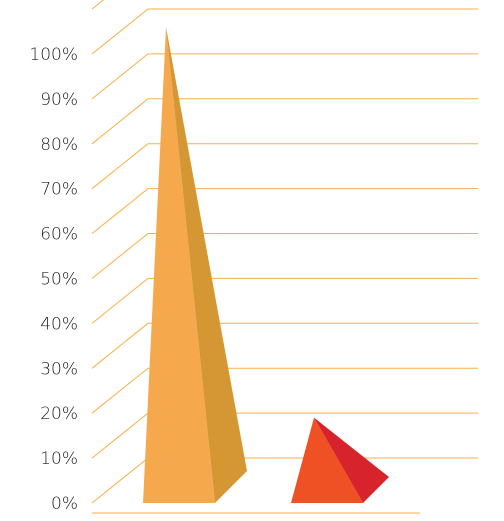 Image resolution: width=504 pixels, height=521 pixels. What do you see at coordinates (59, 369) in the screenshot?
I see `y-tick-30: 30%` at bounding box center [59, 369].